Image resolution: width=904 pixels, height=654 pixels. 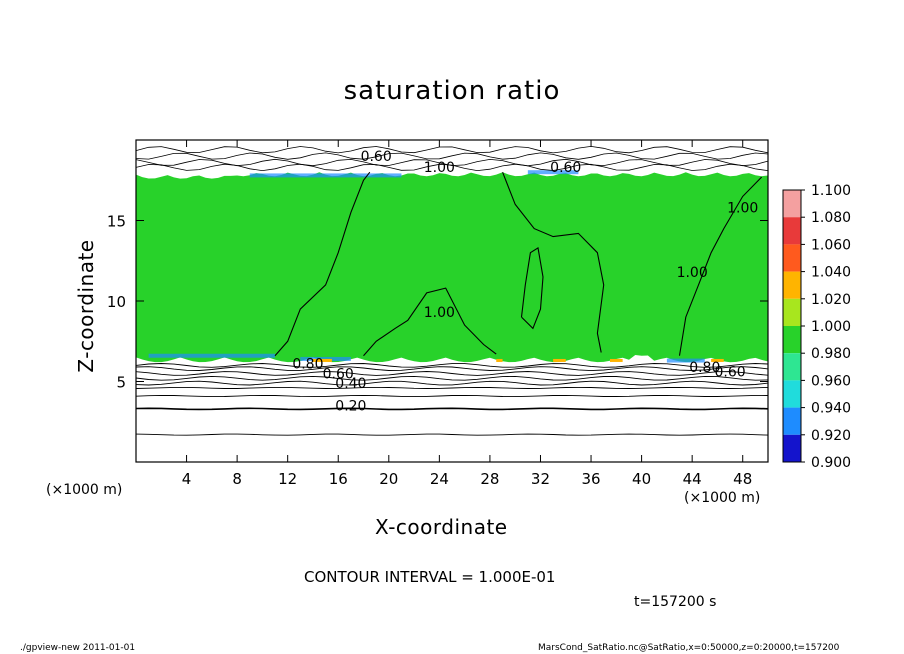 I want to click on x-tick-label: 44, so click(x=692, y=479).